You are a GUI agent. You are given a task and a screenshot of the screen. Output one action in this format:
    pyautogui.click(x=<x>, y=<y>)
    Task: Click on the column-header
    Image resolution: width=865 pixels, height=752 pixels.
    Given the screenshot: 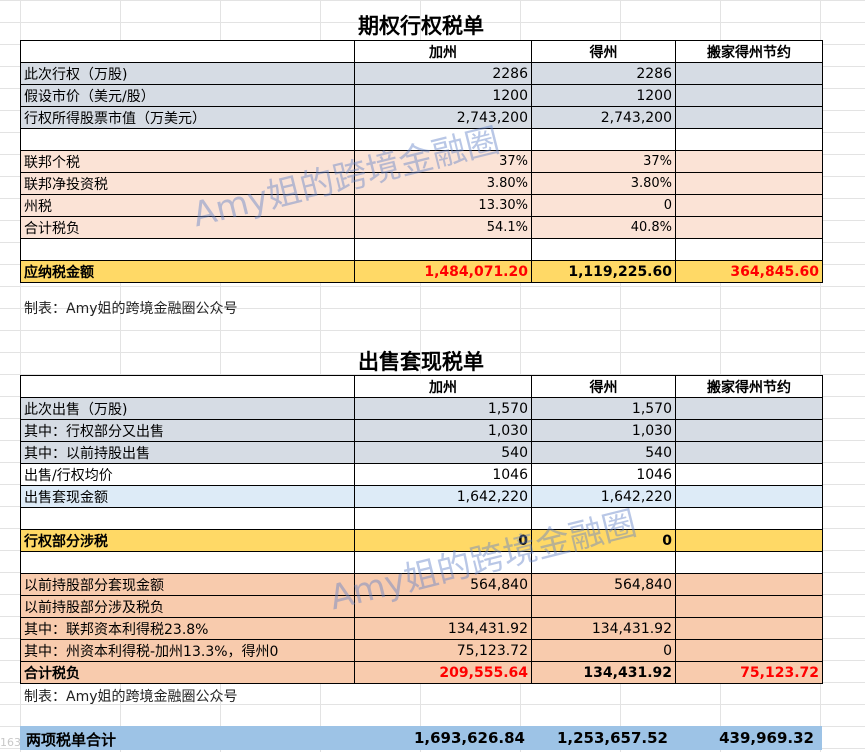 What is the action you would take?
    pyautogui.click(x=187, y=51)
    